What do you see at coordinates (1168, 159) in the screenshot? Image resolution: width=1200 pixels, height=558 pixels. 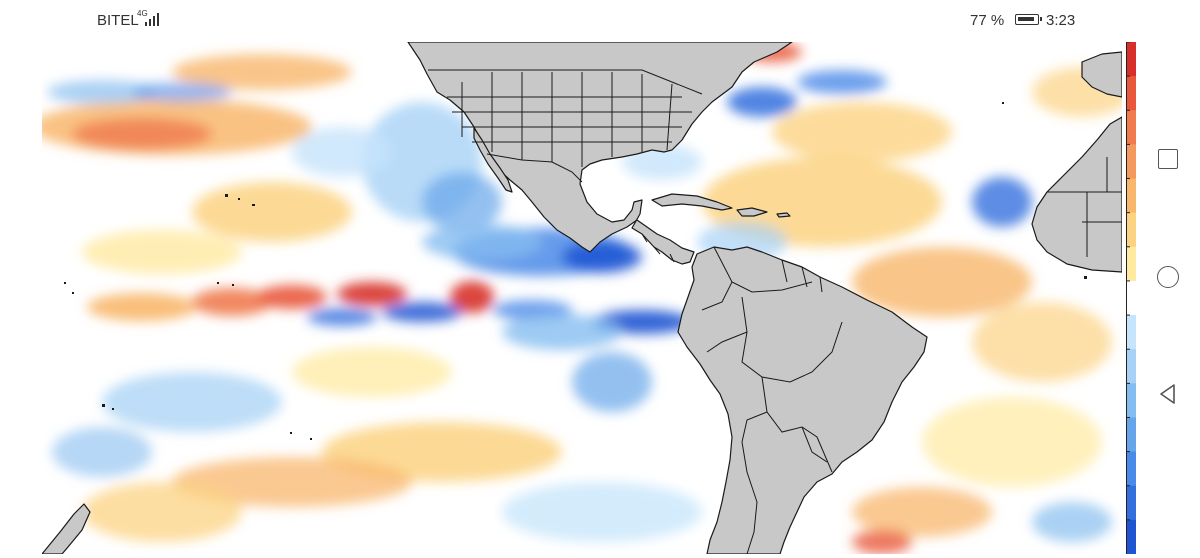 I see `recent-apps-square-icon` at bounding box center [1168, 159].